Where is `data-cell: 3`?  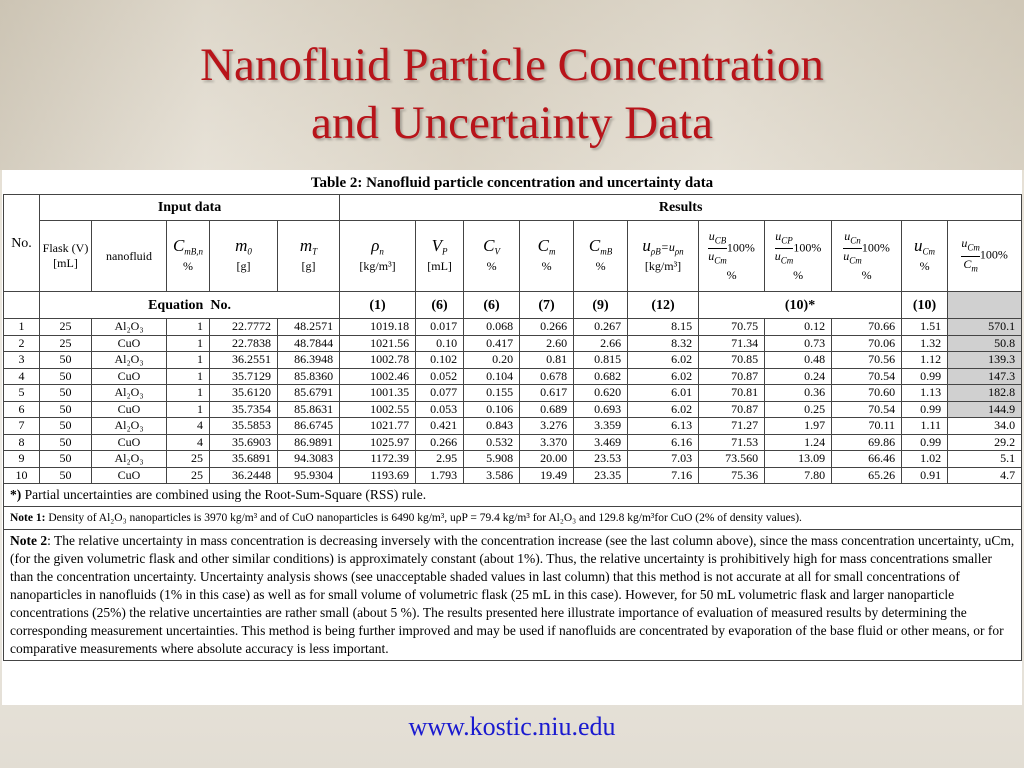
data-cell: 3 is located at coordinates (21, 360).